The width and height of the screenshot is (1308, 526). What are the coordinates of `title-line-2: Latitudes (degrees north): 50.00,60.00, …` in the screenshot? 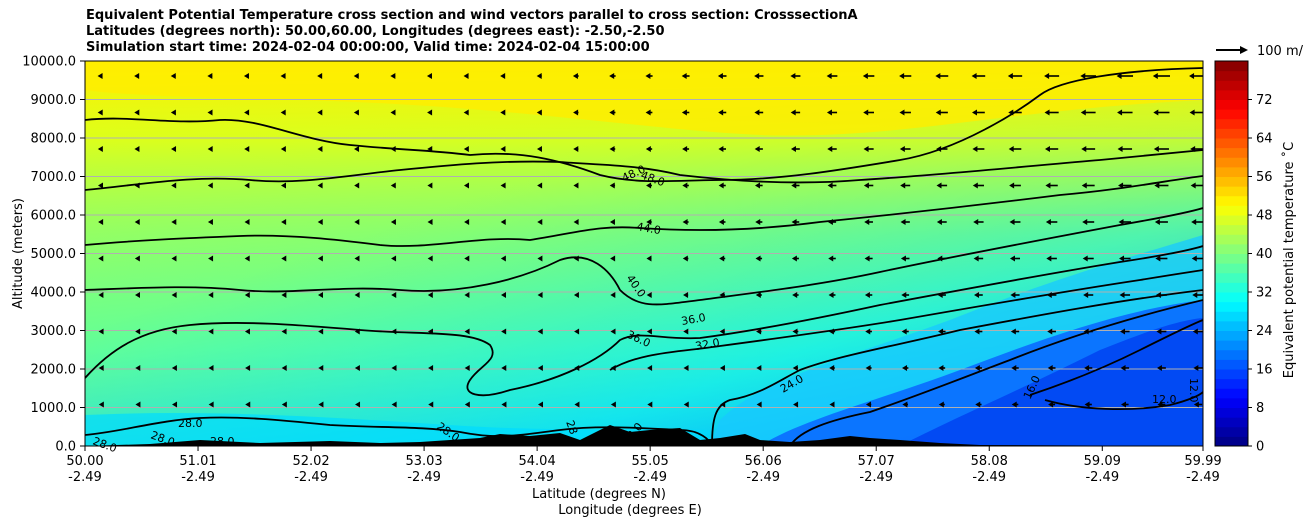 It's located at (375, 31).